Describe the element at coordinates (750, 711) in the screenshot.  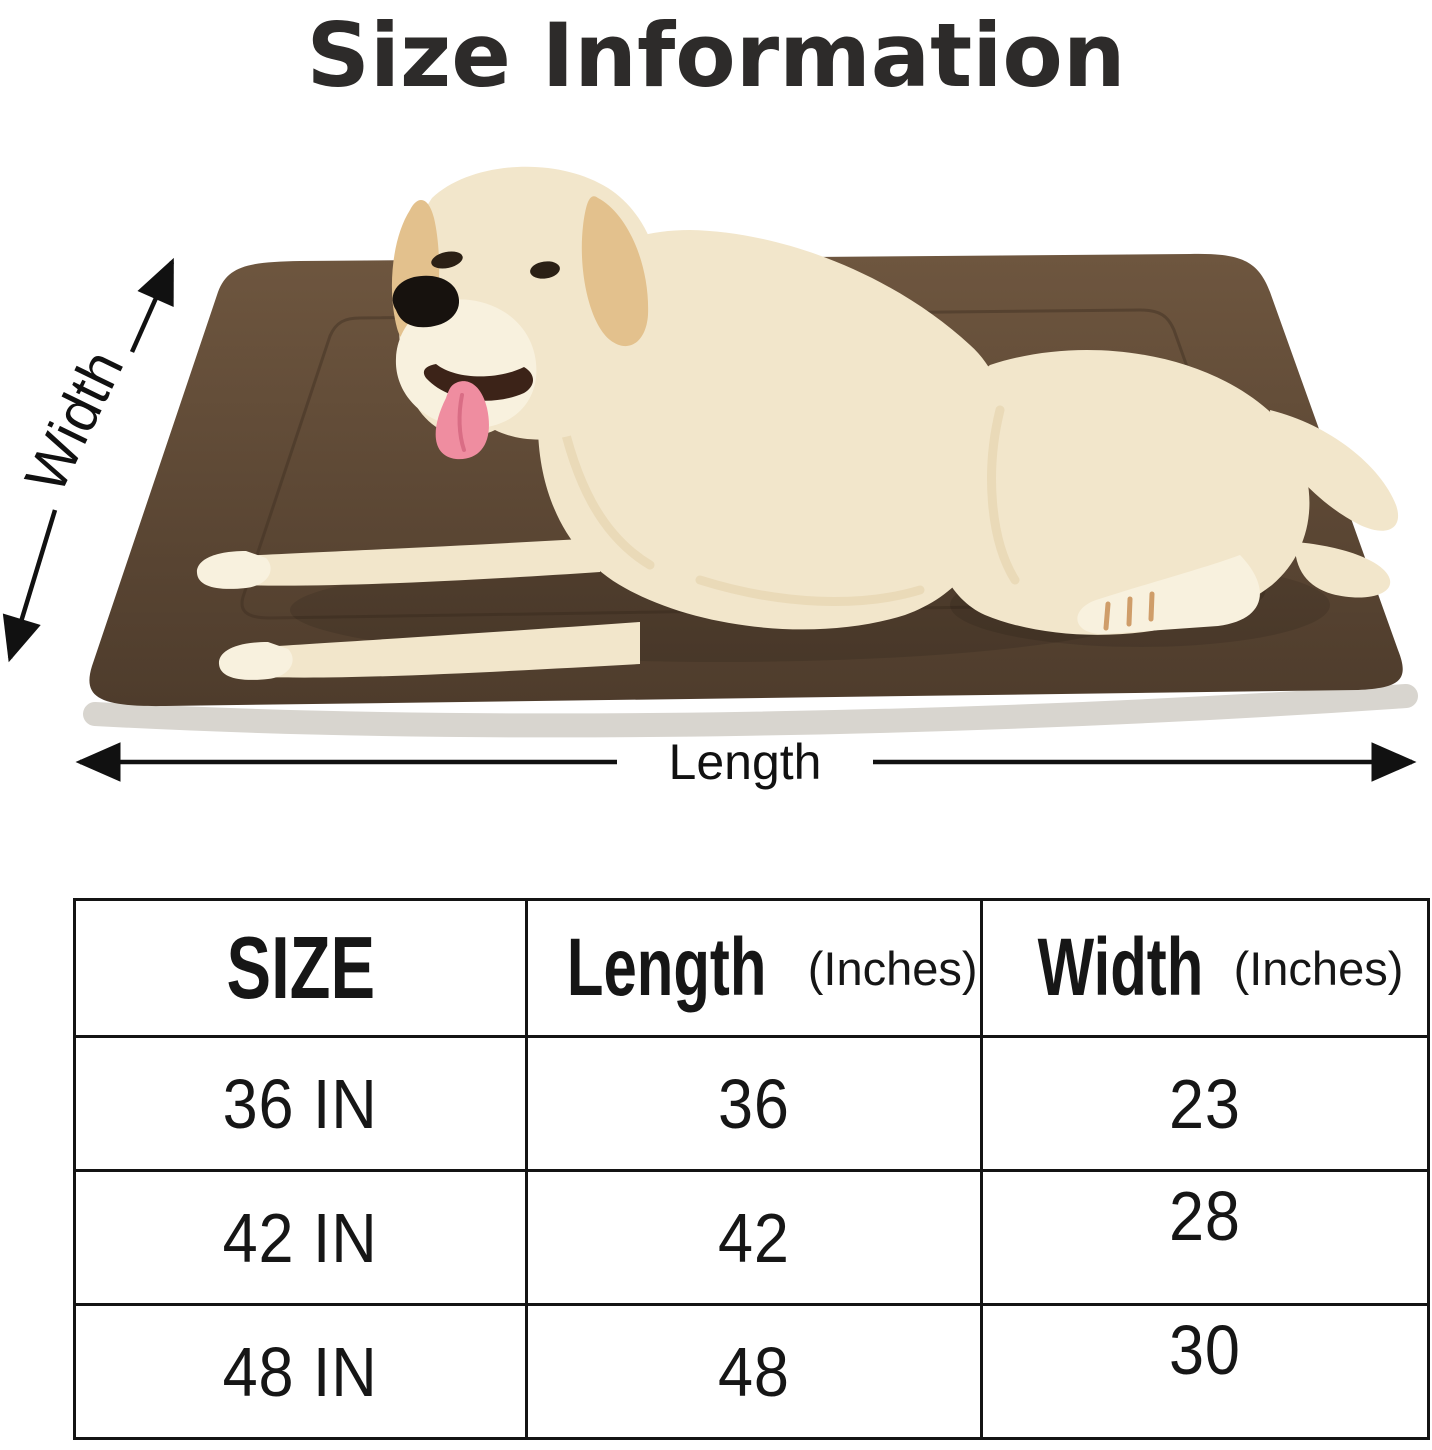
I see `mat-trim-edge` at that location.